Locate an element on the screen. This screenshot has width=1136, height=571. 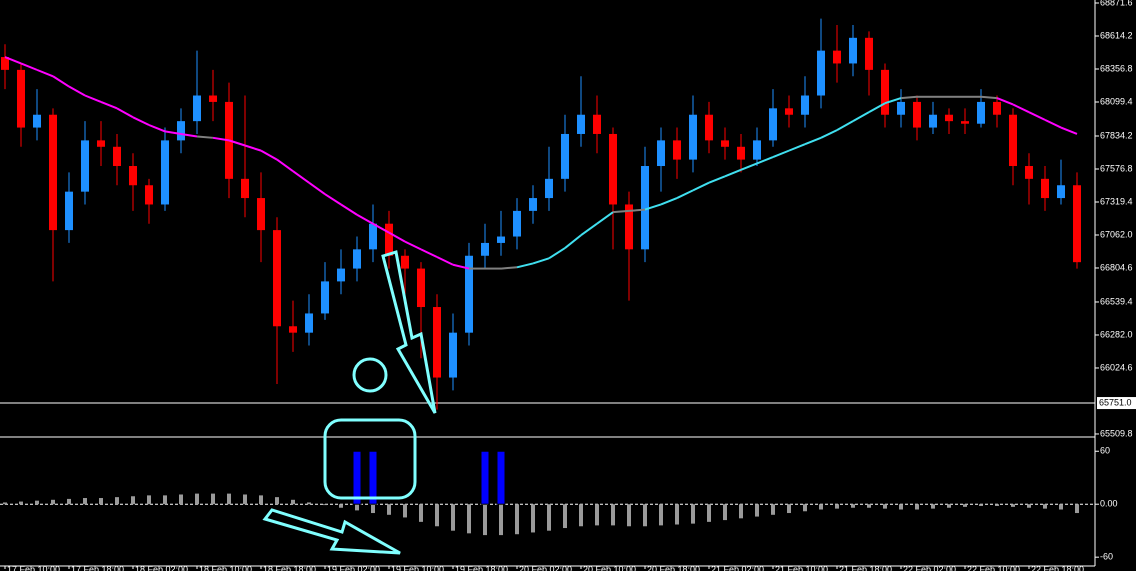
x-tick-label: 18 Feb 18:00 is located at coordinates (289, 567).